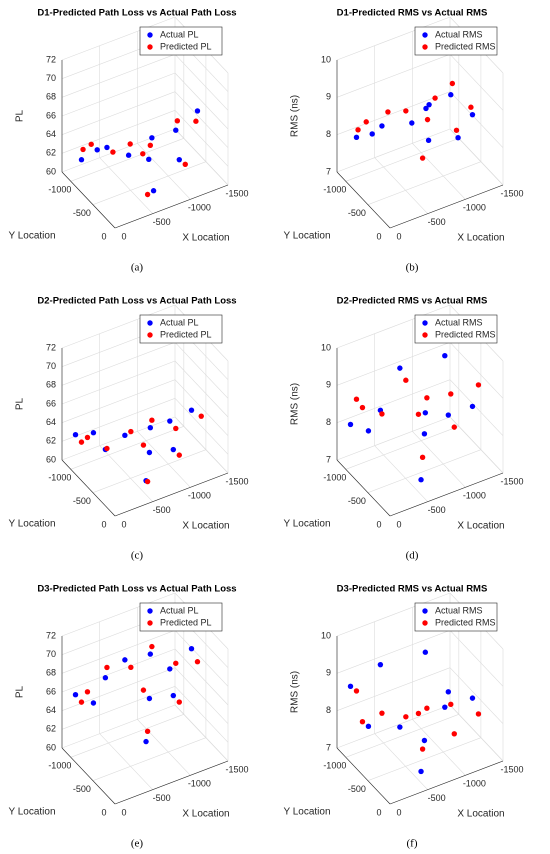 The image size is (550, 854). I want to click on caption: (e), so click(137, 844).